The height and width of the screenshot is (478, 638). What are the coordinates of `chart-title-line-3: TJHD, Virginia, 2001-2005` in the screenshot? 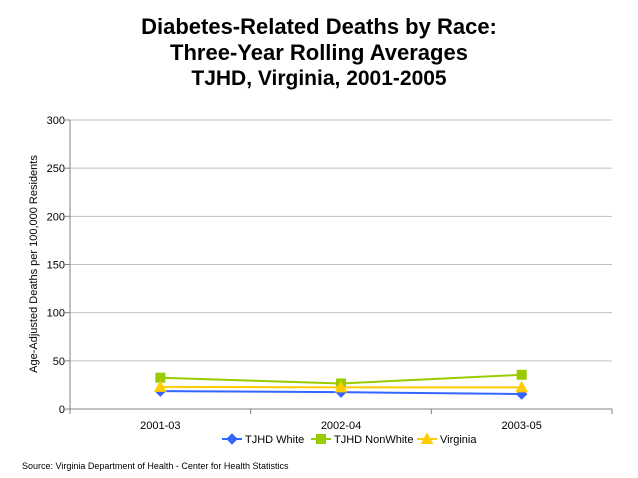 It's located at (319, 78).